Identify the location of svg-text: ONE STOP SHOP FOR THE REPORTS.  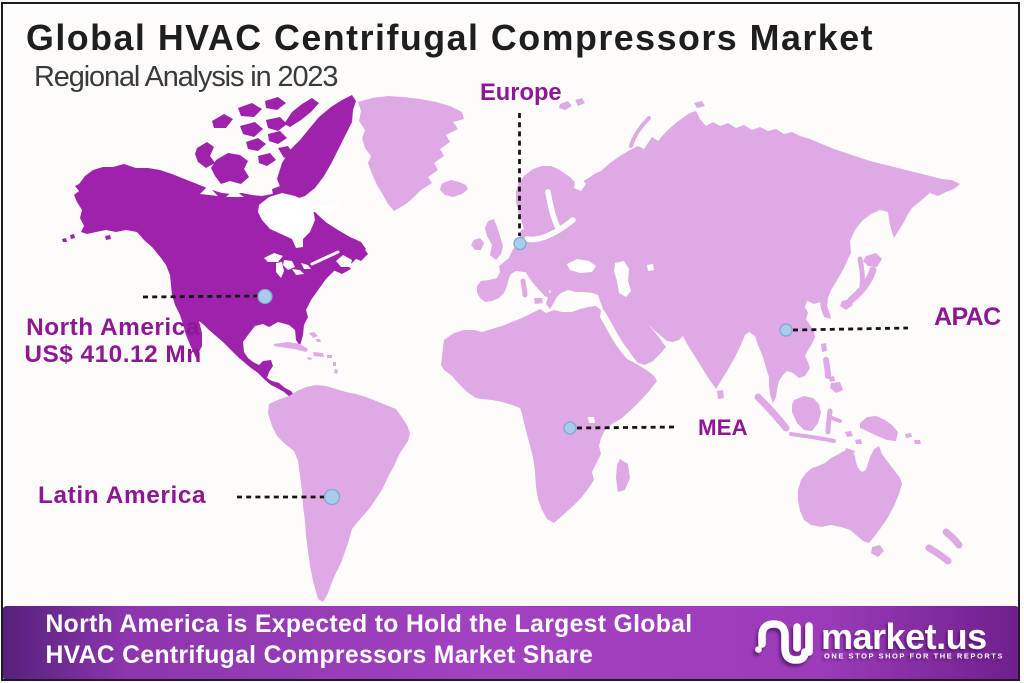
(914, 656).